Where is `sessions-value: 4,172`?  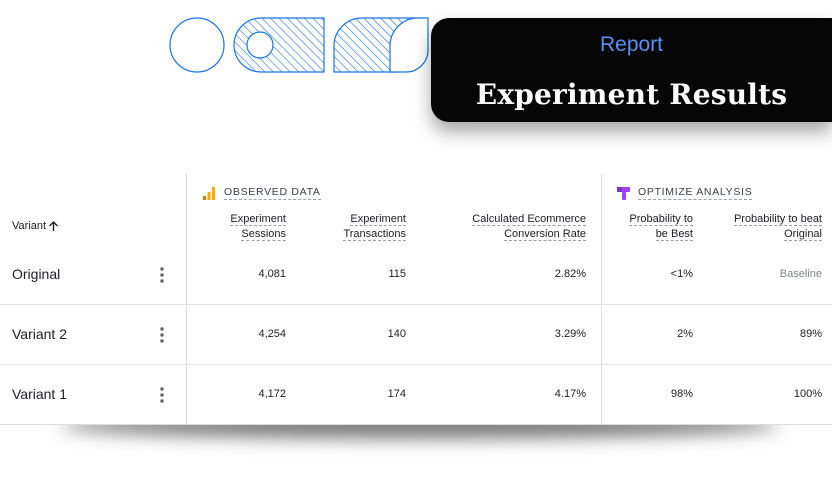 sessions-value: 4,172 is located at coordinates (272, 394).